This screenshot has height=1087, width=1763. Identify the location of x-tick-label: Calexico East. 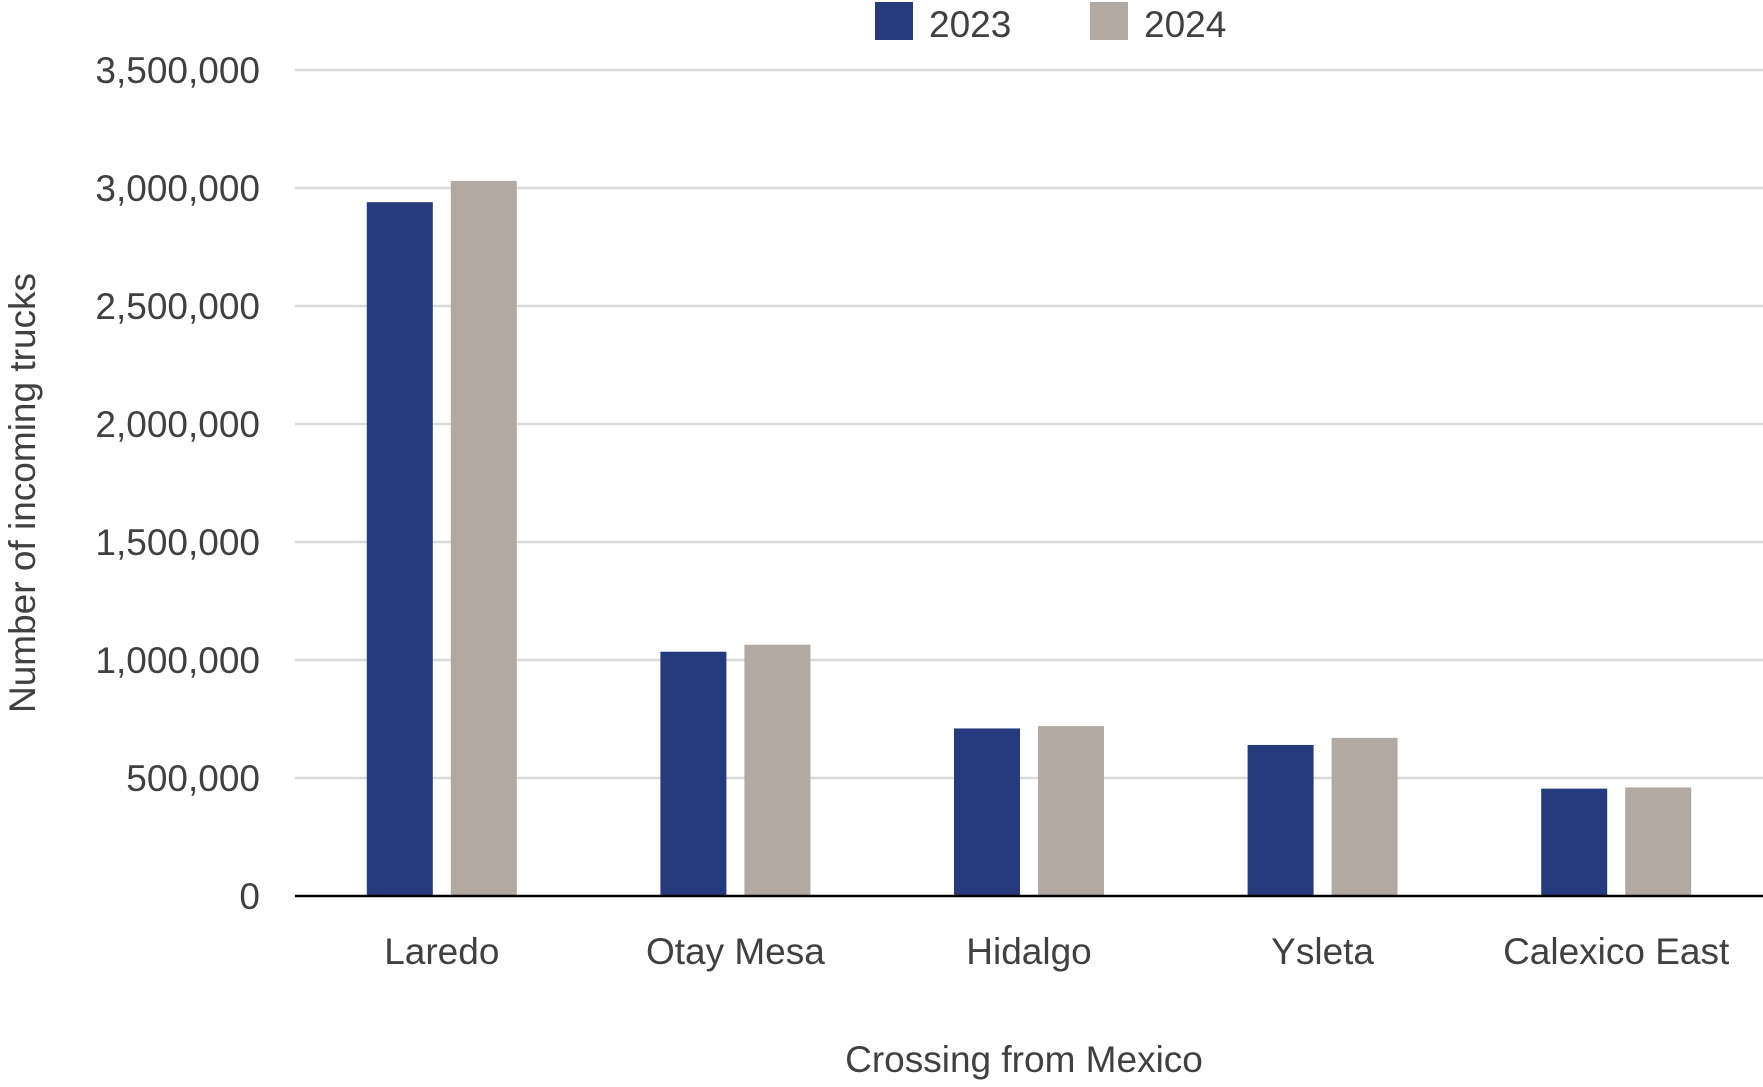
(1616, 951).